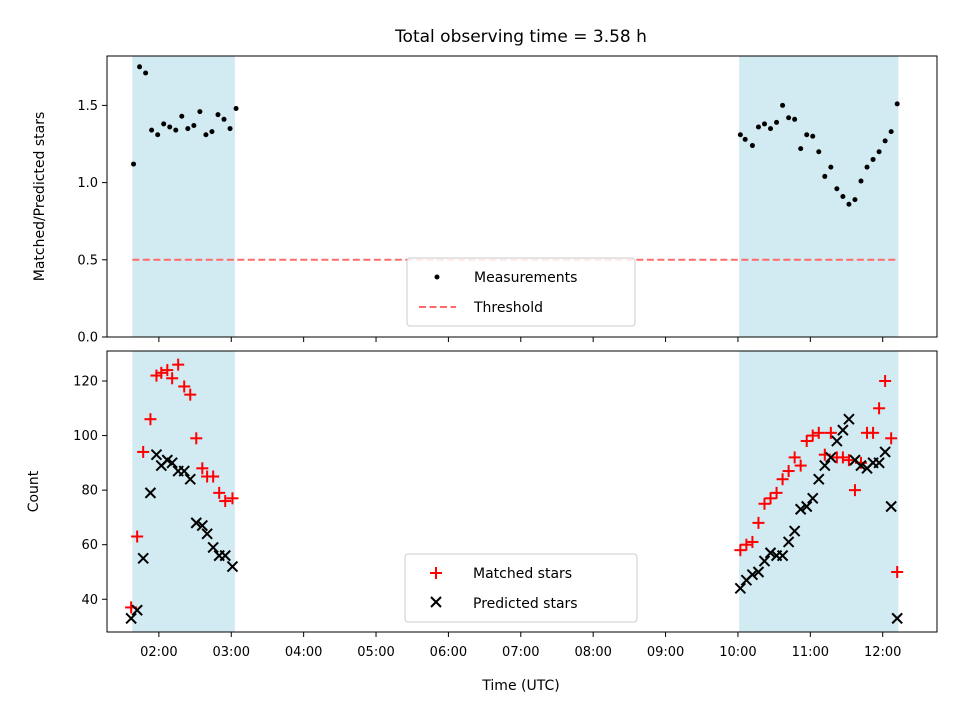  What do you see at coordinates (375, 652) in the screenshot?
I see `xtick-label: 05:00` at bounding box center [375, 652].